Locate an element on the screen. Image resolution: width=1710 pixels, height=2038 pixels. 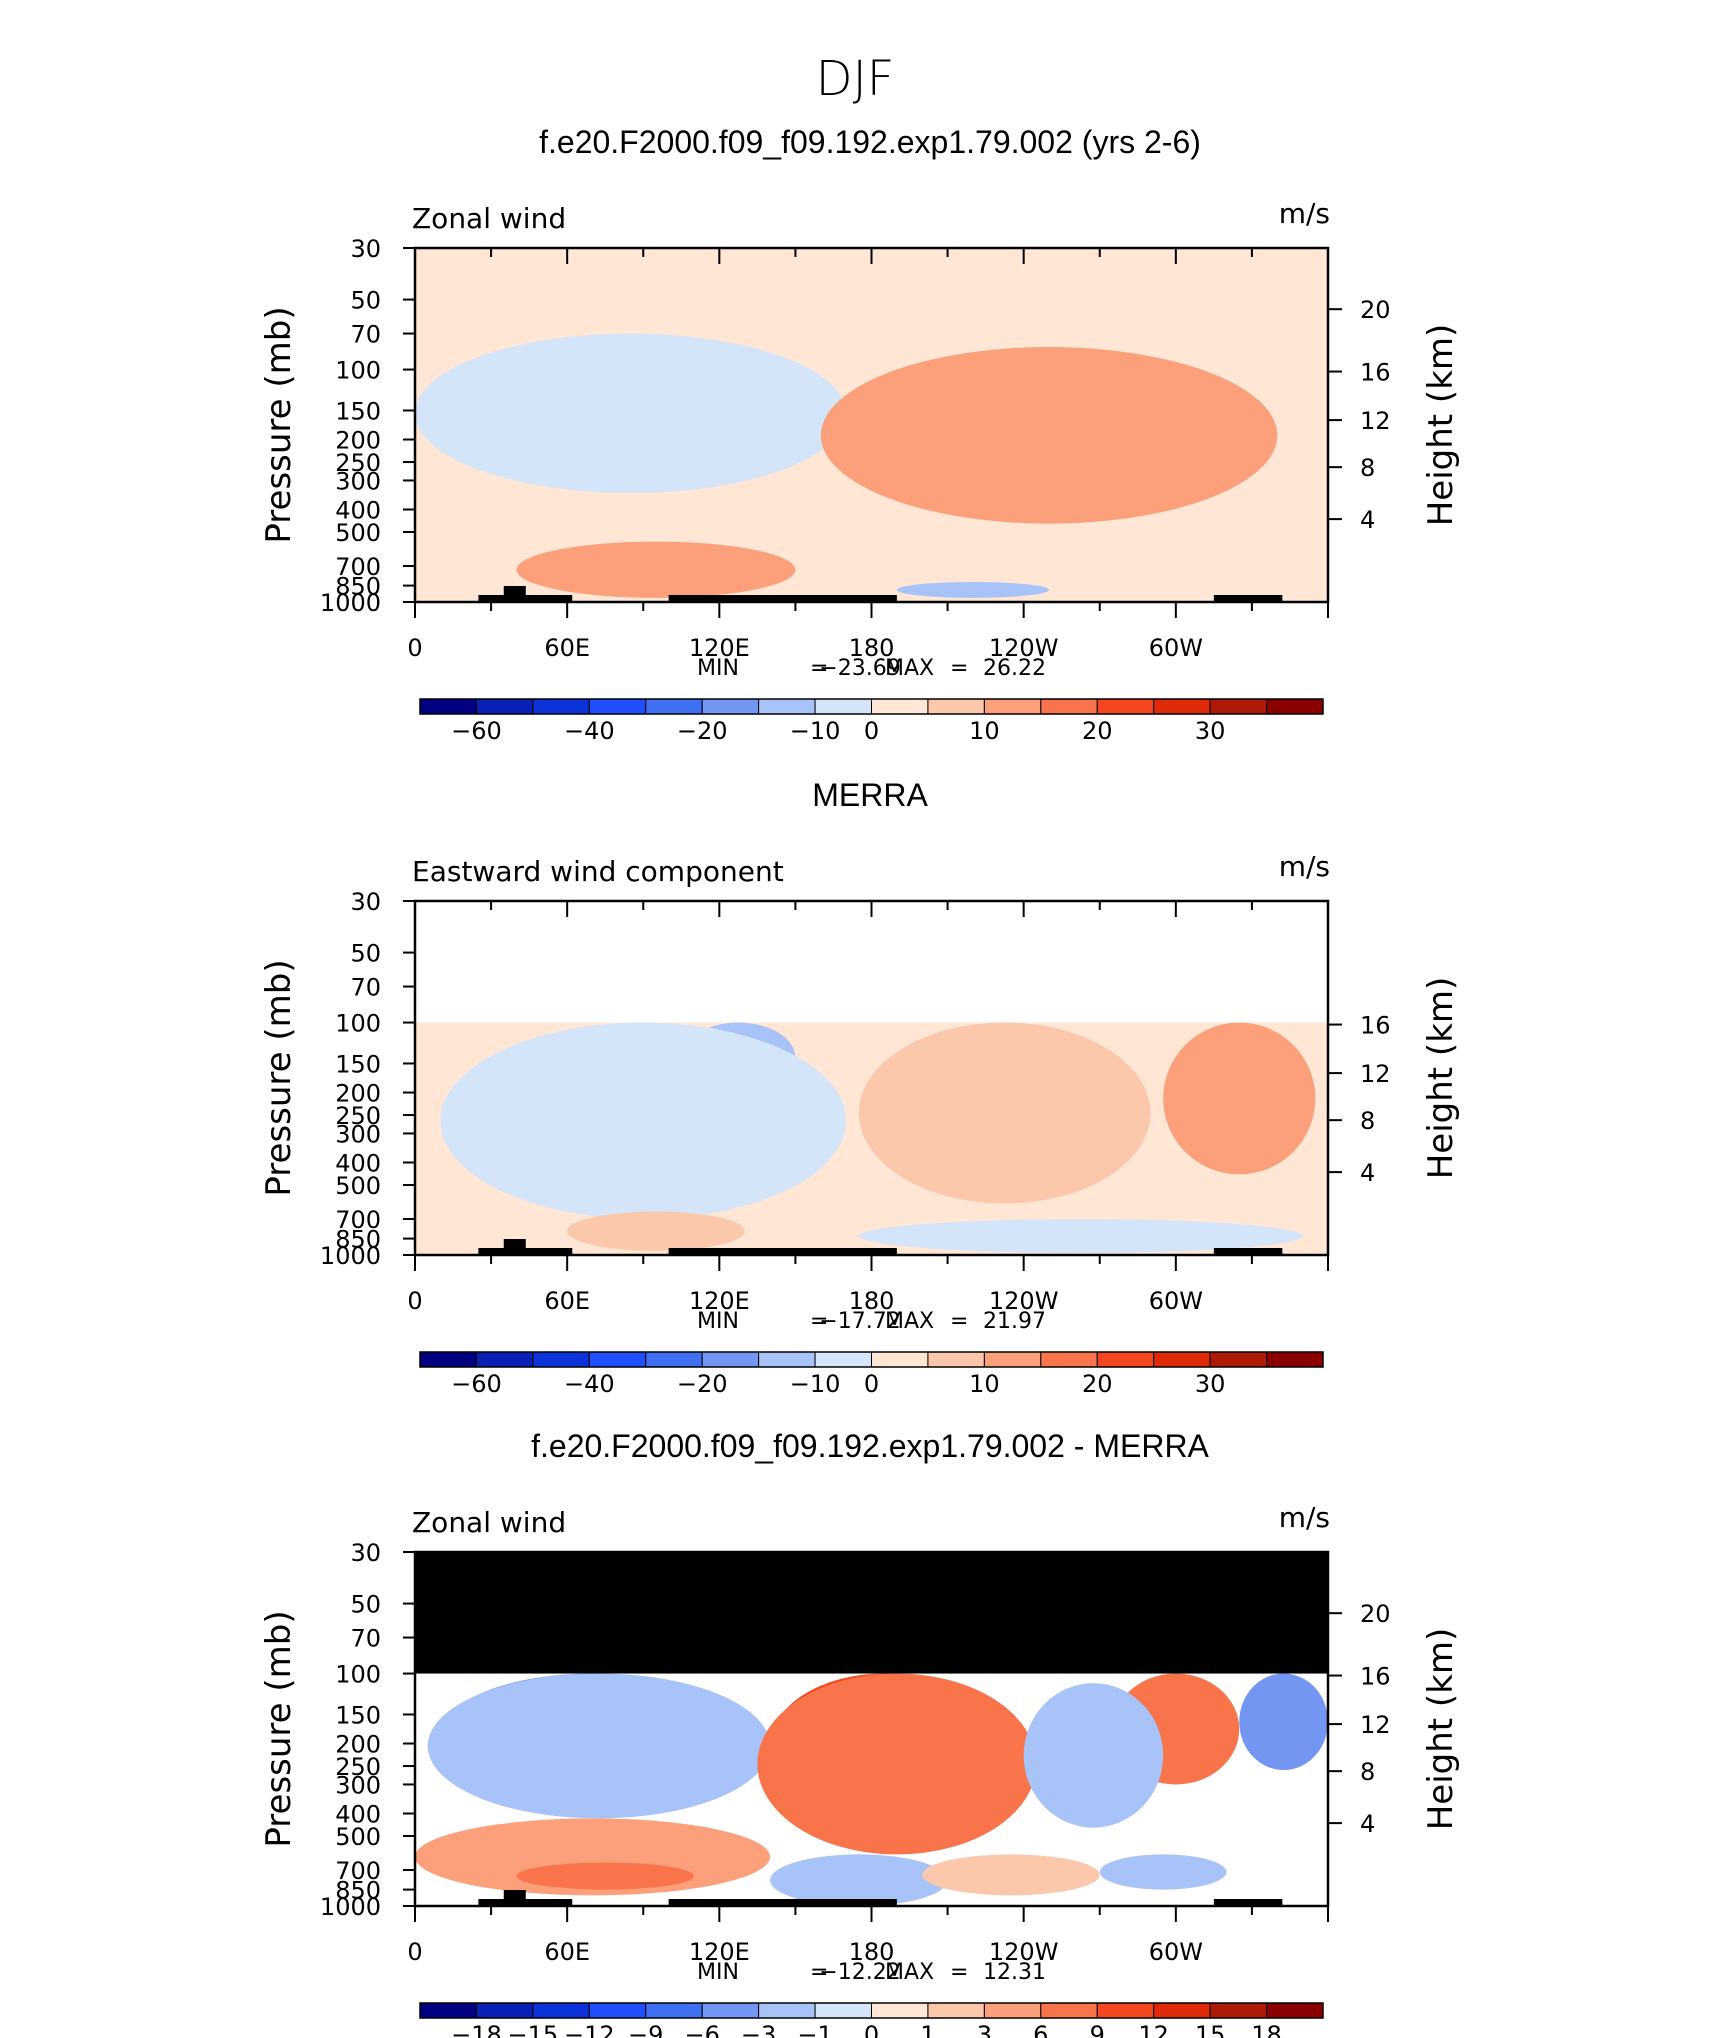
colorbar-label: 15 is located at coordinates (1210, 2029).